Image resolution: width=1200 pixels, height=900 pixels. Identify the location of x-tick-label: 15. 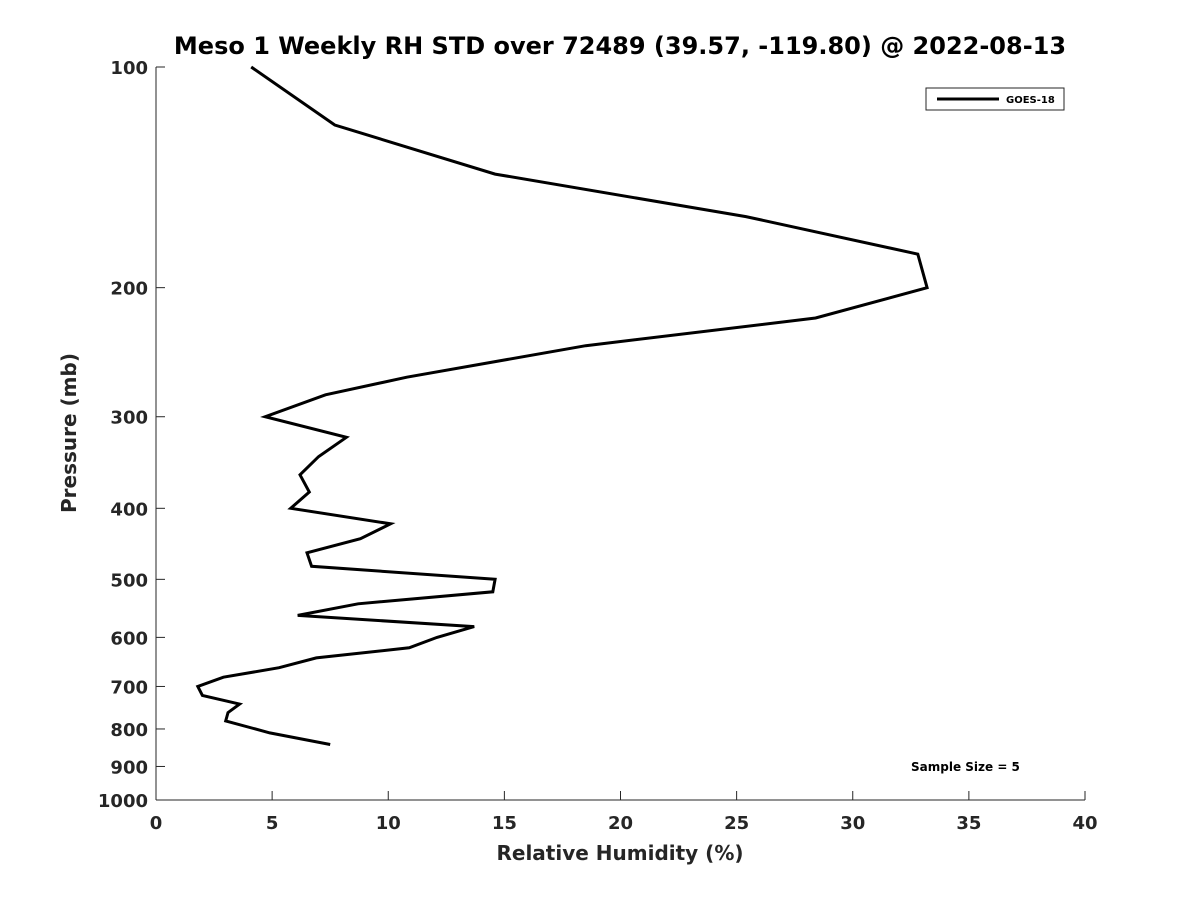
(504, 823).